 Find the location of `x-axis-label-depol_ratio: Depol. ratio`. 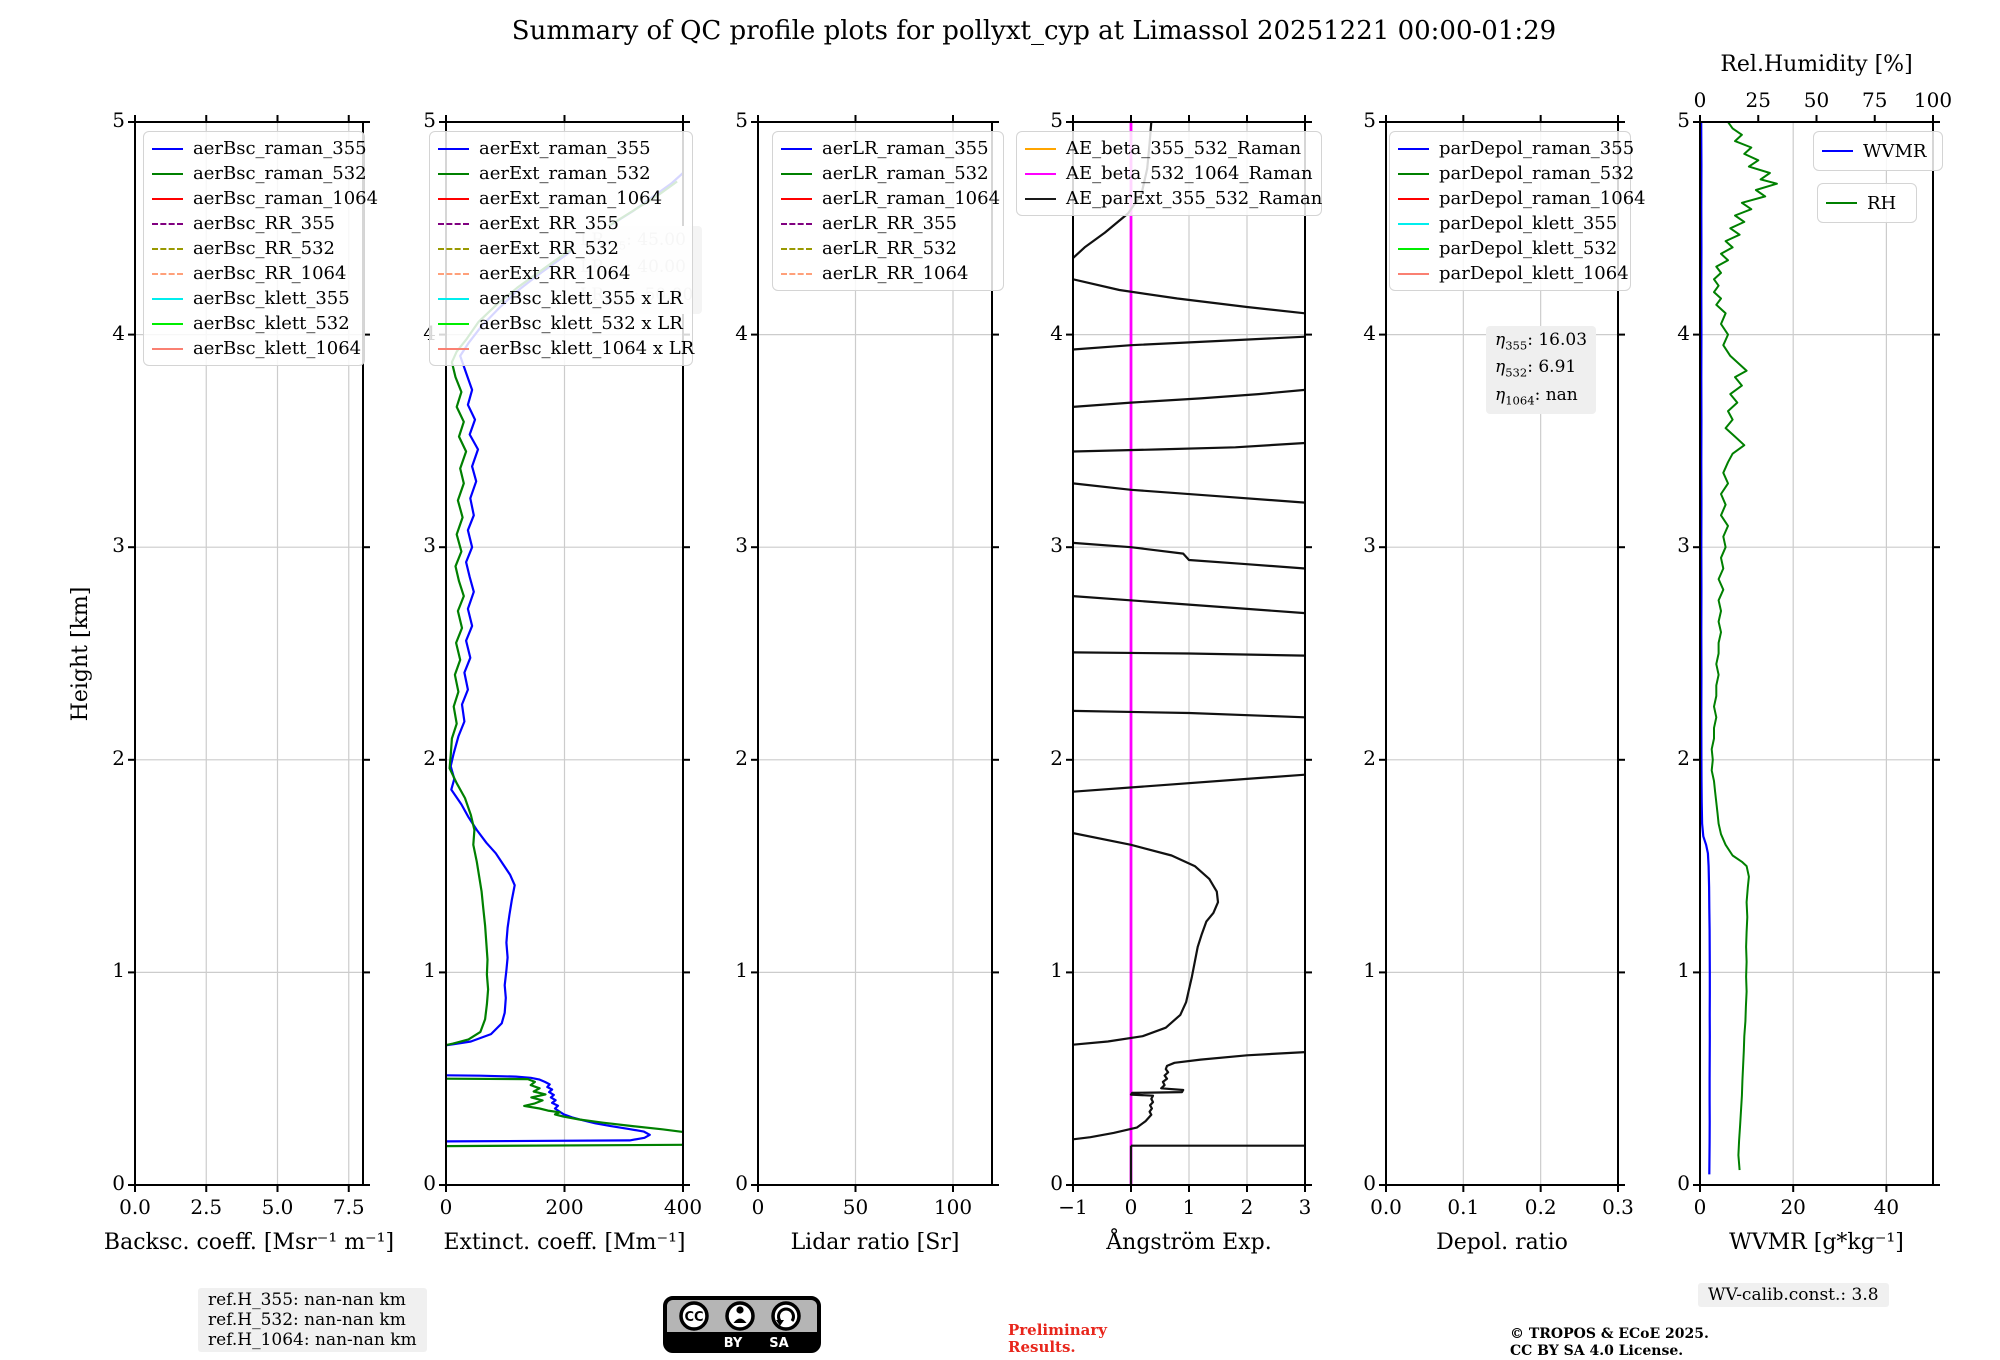

x-axis-label-depol_ratio: Depol. ratio is located at coordinates (1502, 1242).